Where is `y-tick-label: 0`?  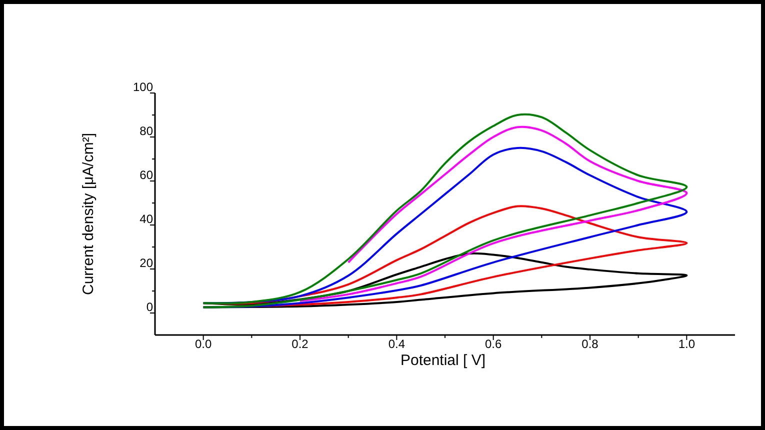 y-tick-label: 0 is located at coordinates (150, 307).